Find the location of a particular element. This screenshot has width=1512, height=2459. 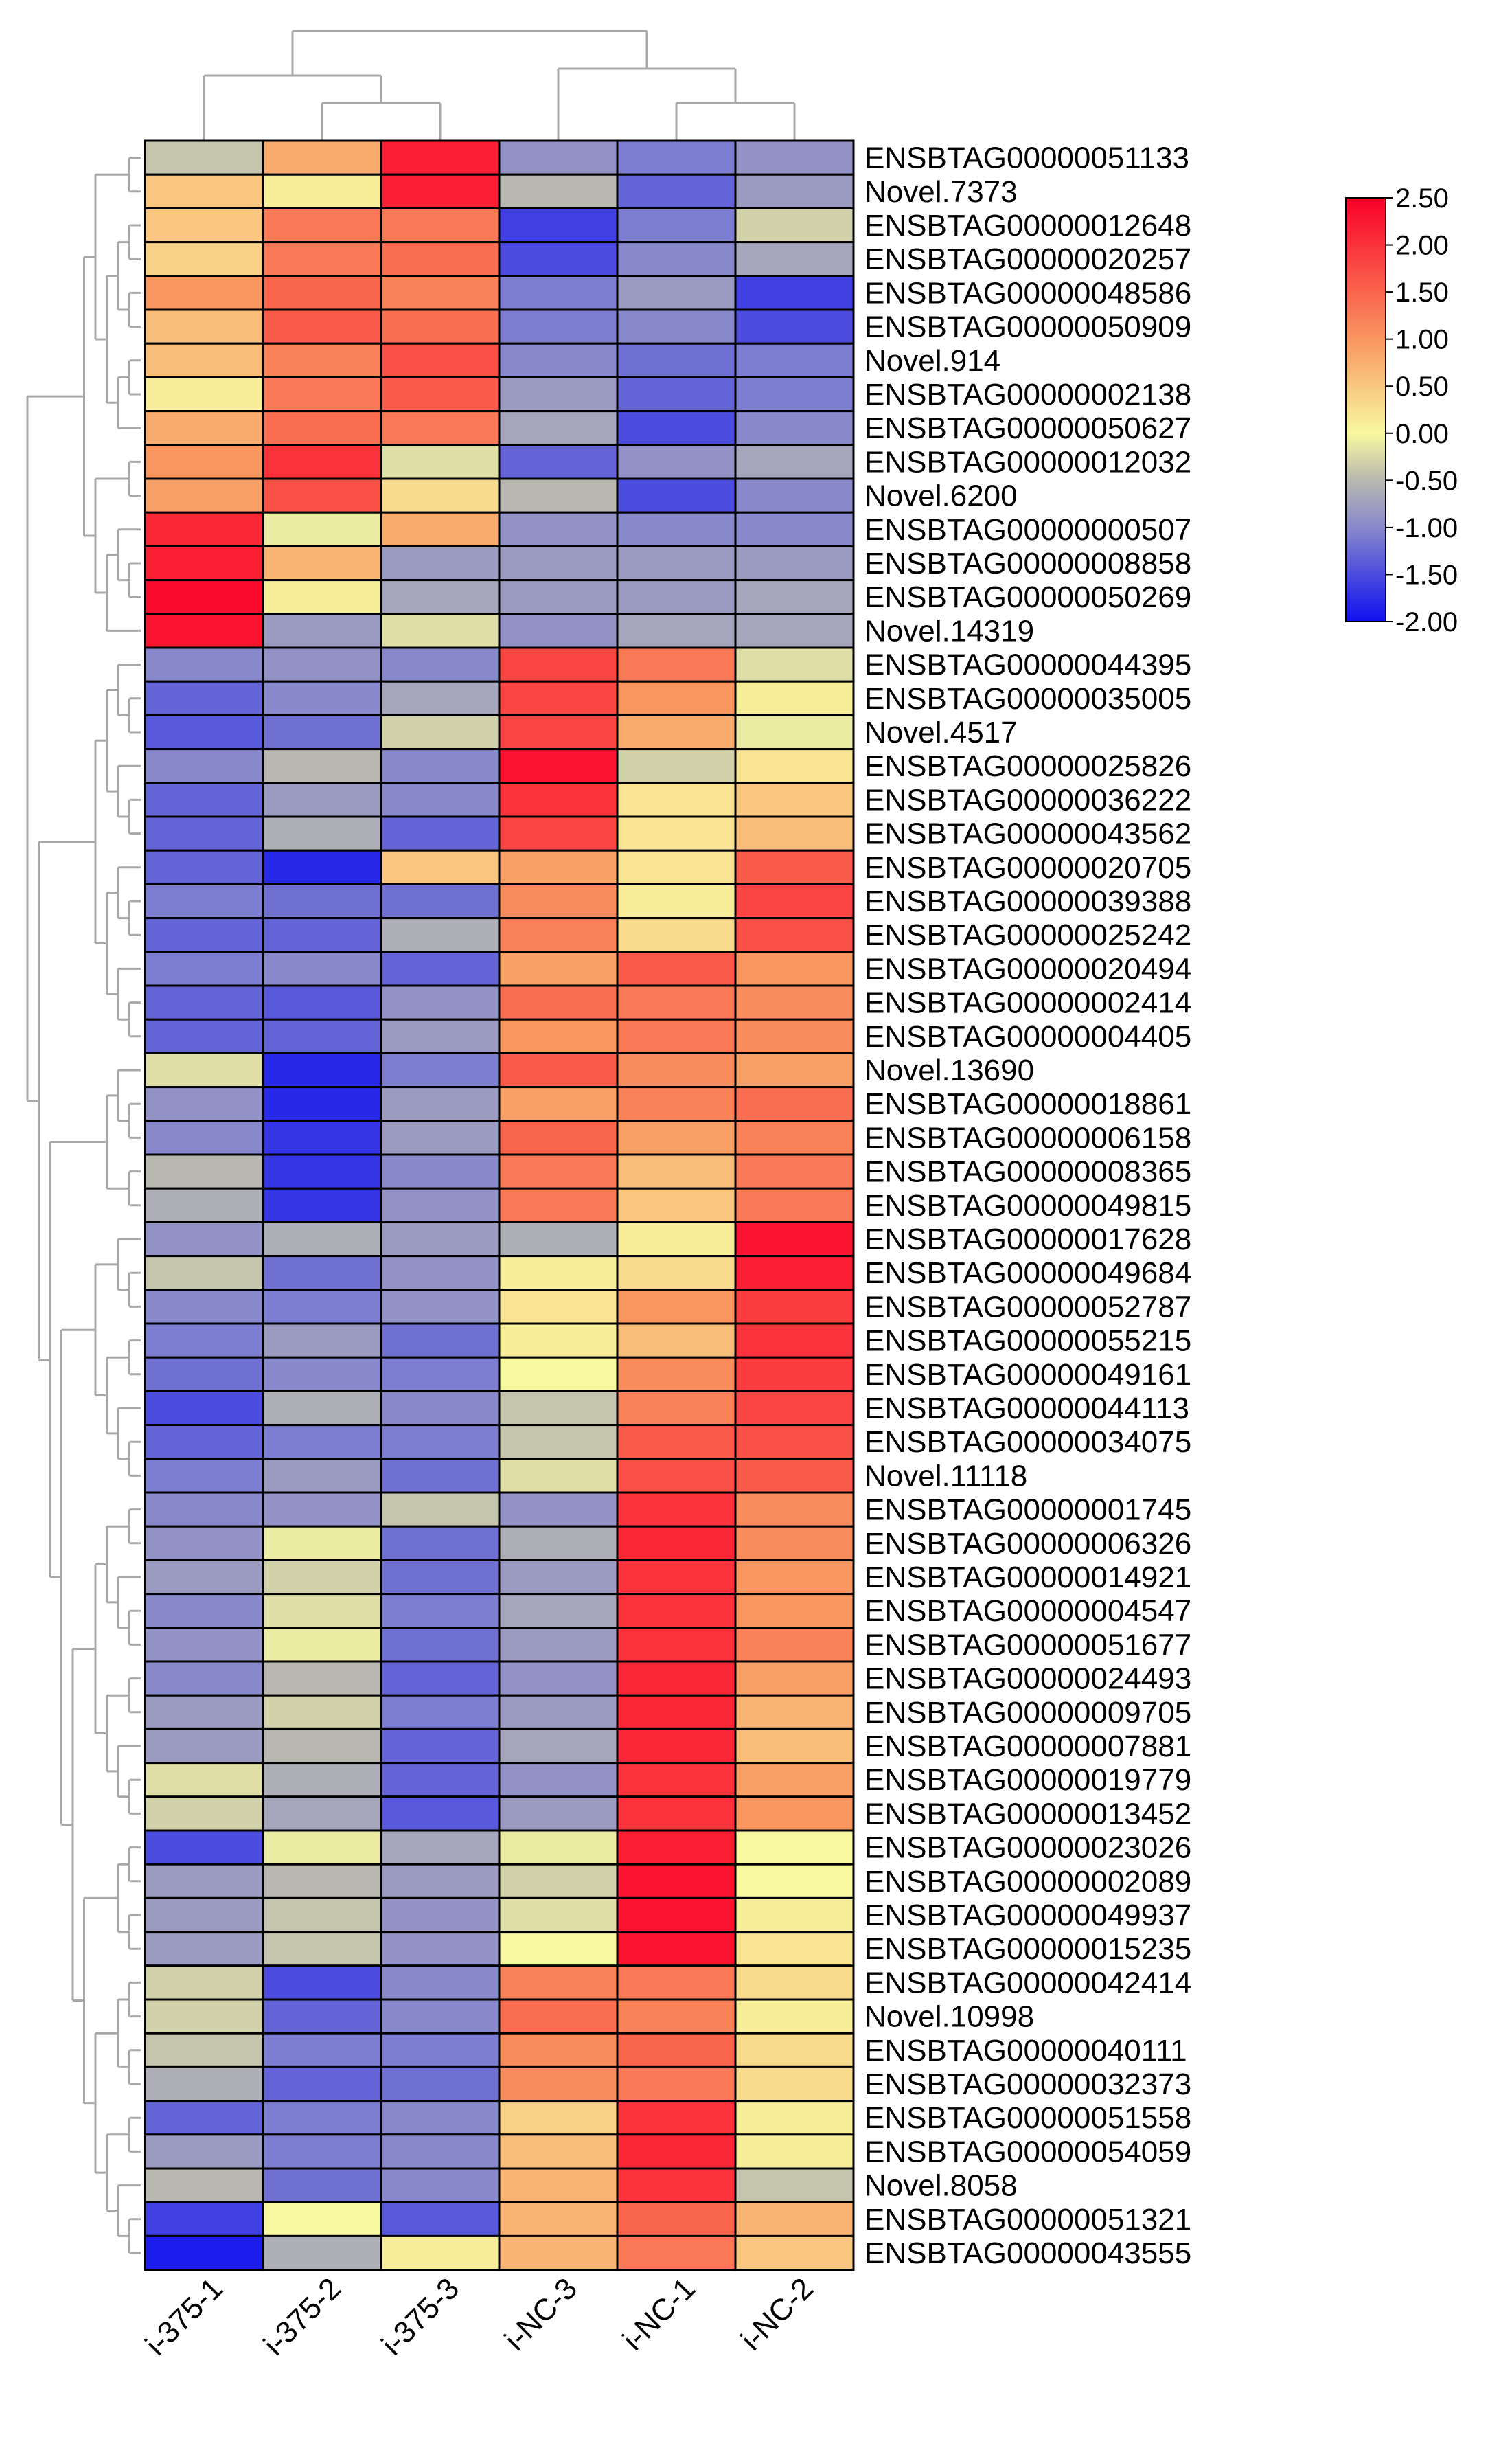

row-label: ENSBTAG00000001745 is located at coordinates (1027, 1510).